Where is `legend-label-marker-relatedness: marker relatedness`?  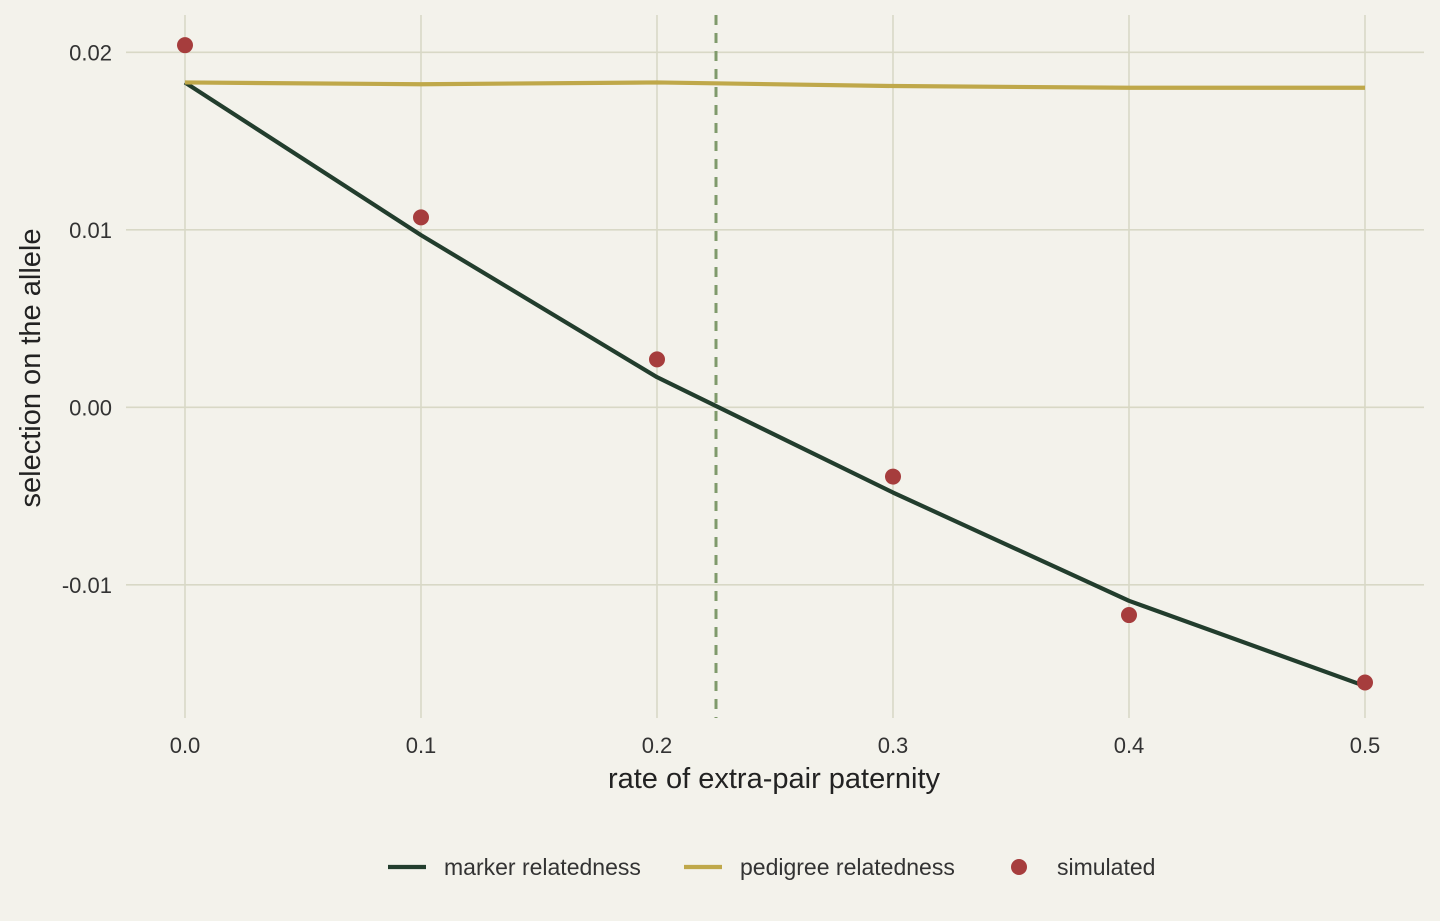 legend-label-marker-relatedness: marker relatedness is located at coordinates (542, 867).